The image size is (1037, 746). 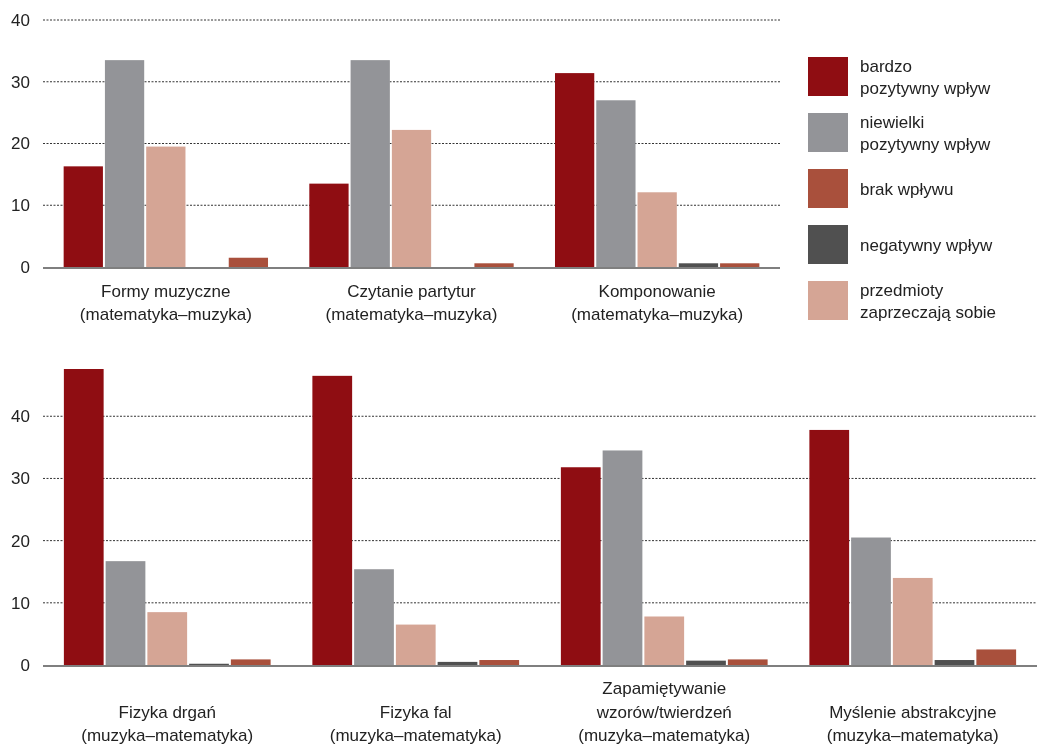 I want to click on x-tick-label: Formy muzyczne (matematyka–muzyka), so click(x=165, y=302).